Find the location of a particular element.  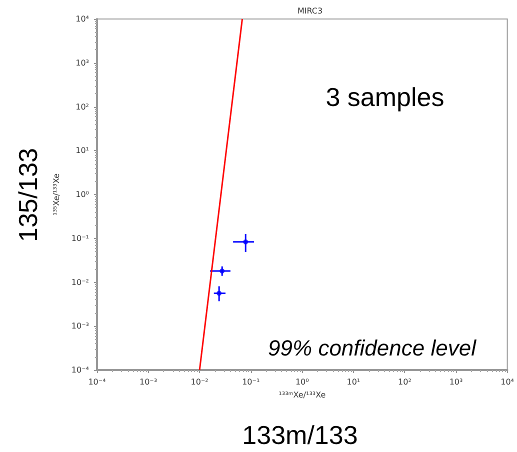

annotation: 3 samples is located at coordinates (385, 97).